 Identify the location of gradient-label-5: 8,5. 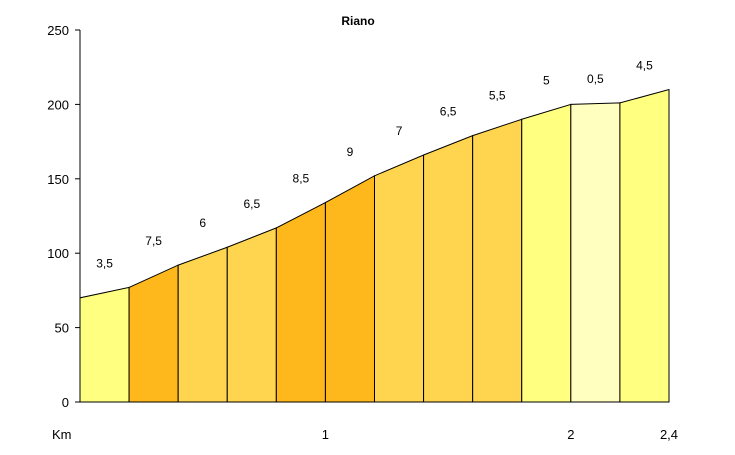
(301, 179).